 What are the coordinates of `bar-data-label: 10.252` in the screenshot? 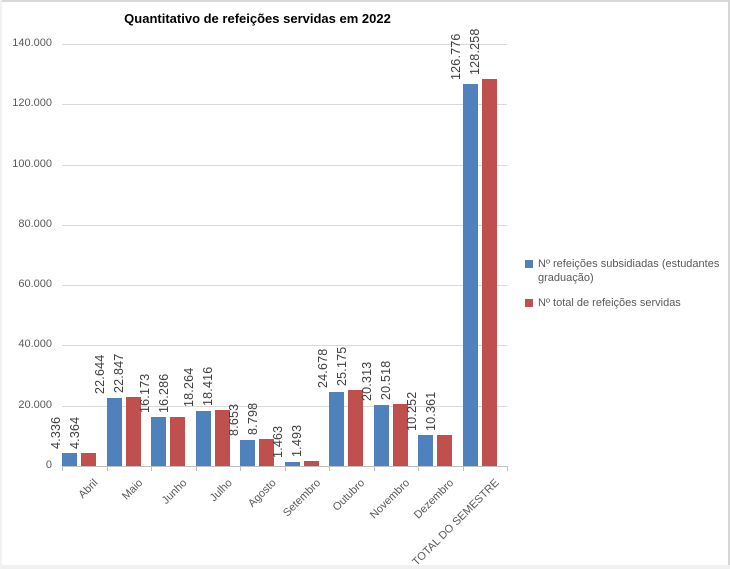 It's located at (412, 411).